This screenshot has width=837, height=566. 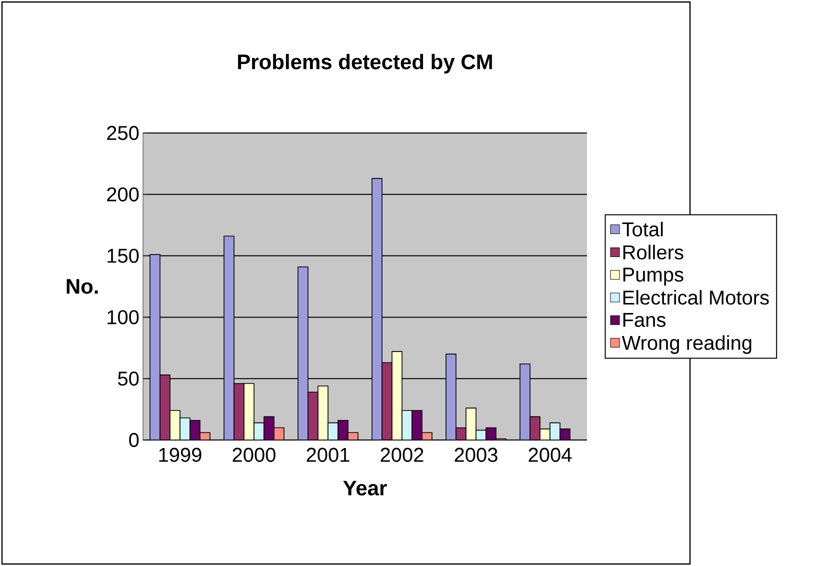 What do you see at coordinates (128, 379) in the screenshot?
I see `y-tick-label: 50` at bounding box center [128, 379].